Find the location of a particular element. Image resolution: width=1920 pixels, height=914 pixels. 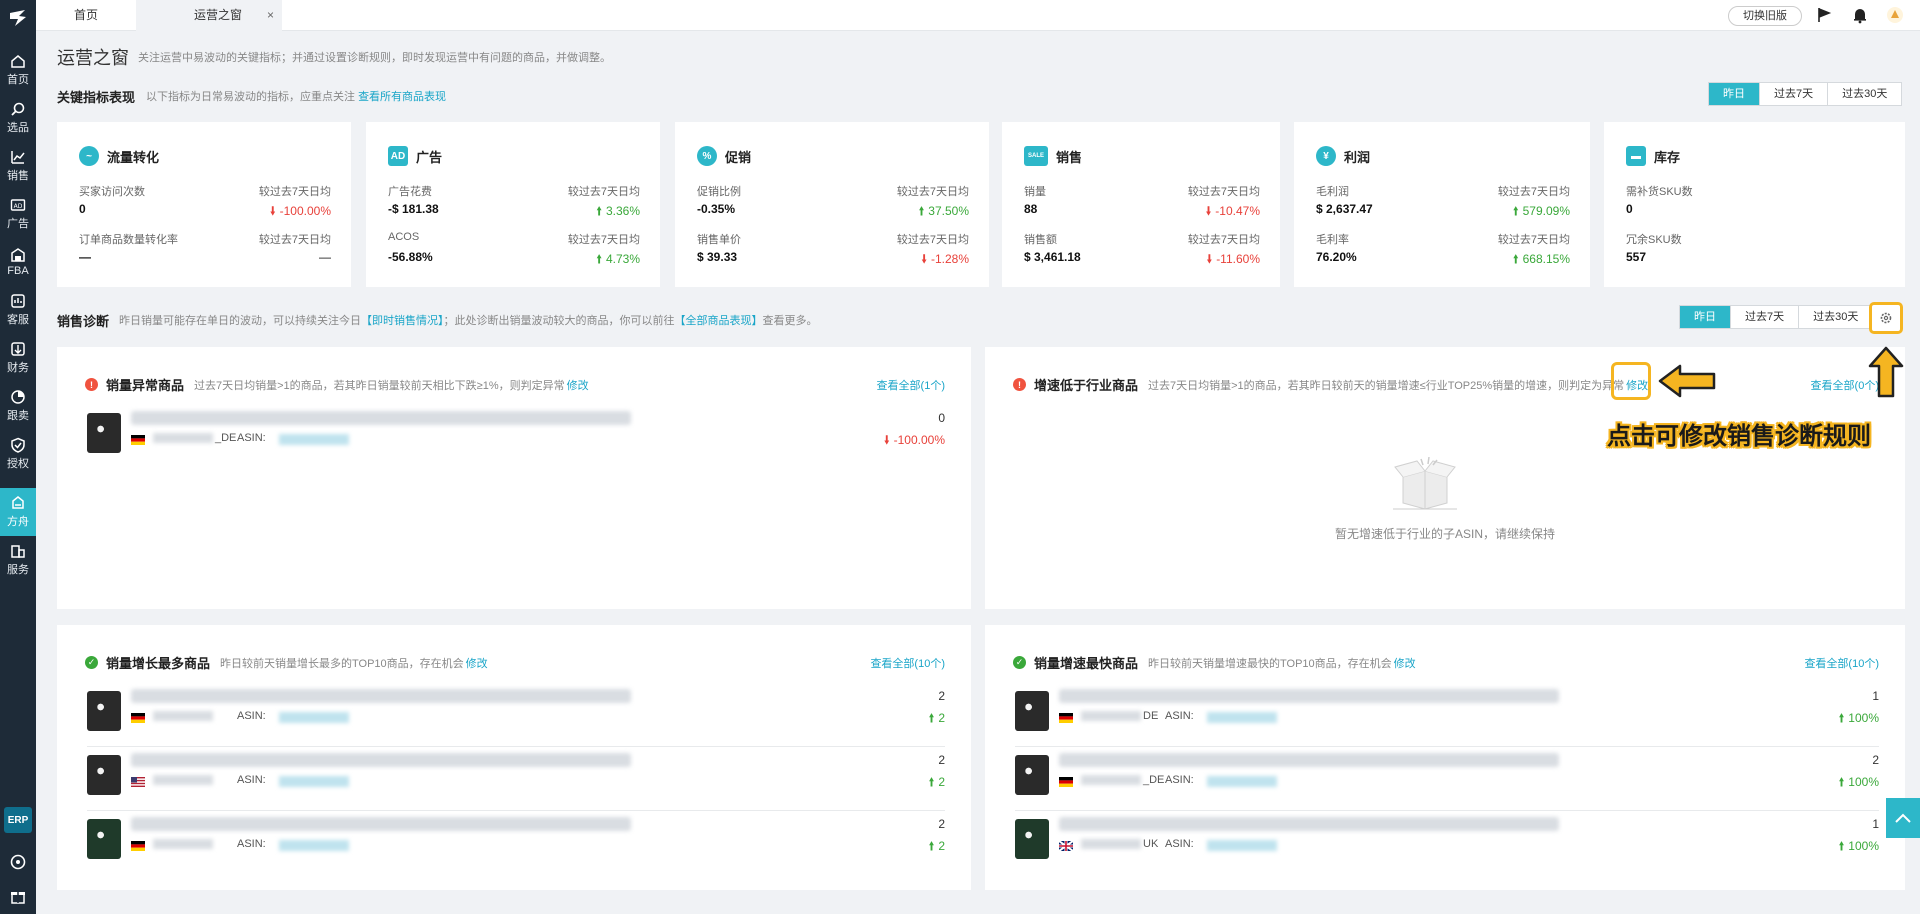

gift-icon is located at coordinates (18, 896).